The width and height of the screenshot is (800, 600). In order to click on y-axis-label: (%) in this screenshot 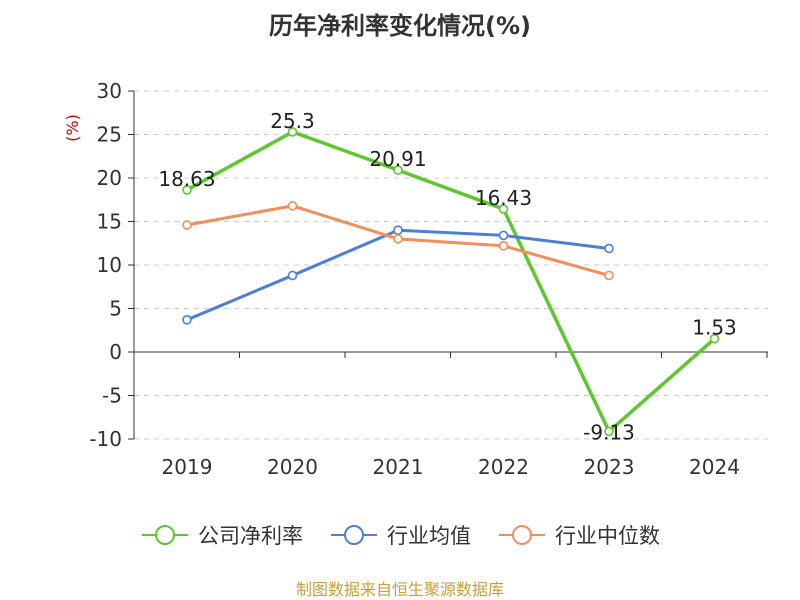, I will do `click(72, 128)`.